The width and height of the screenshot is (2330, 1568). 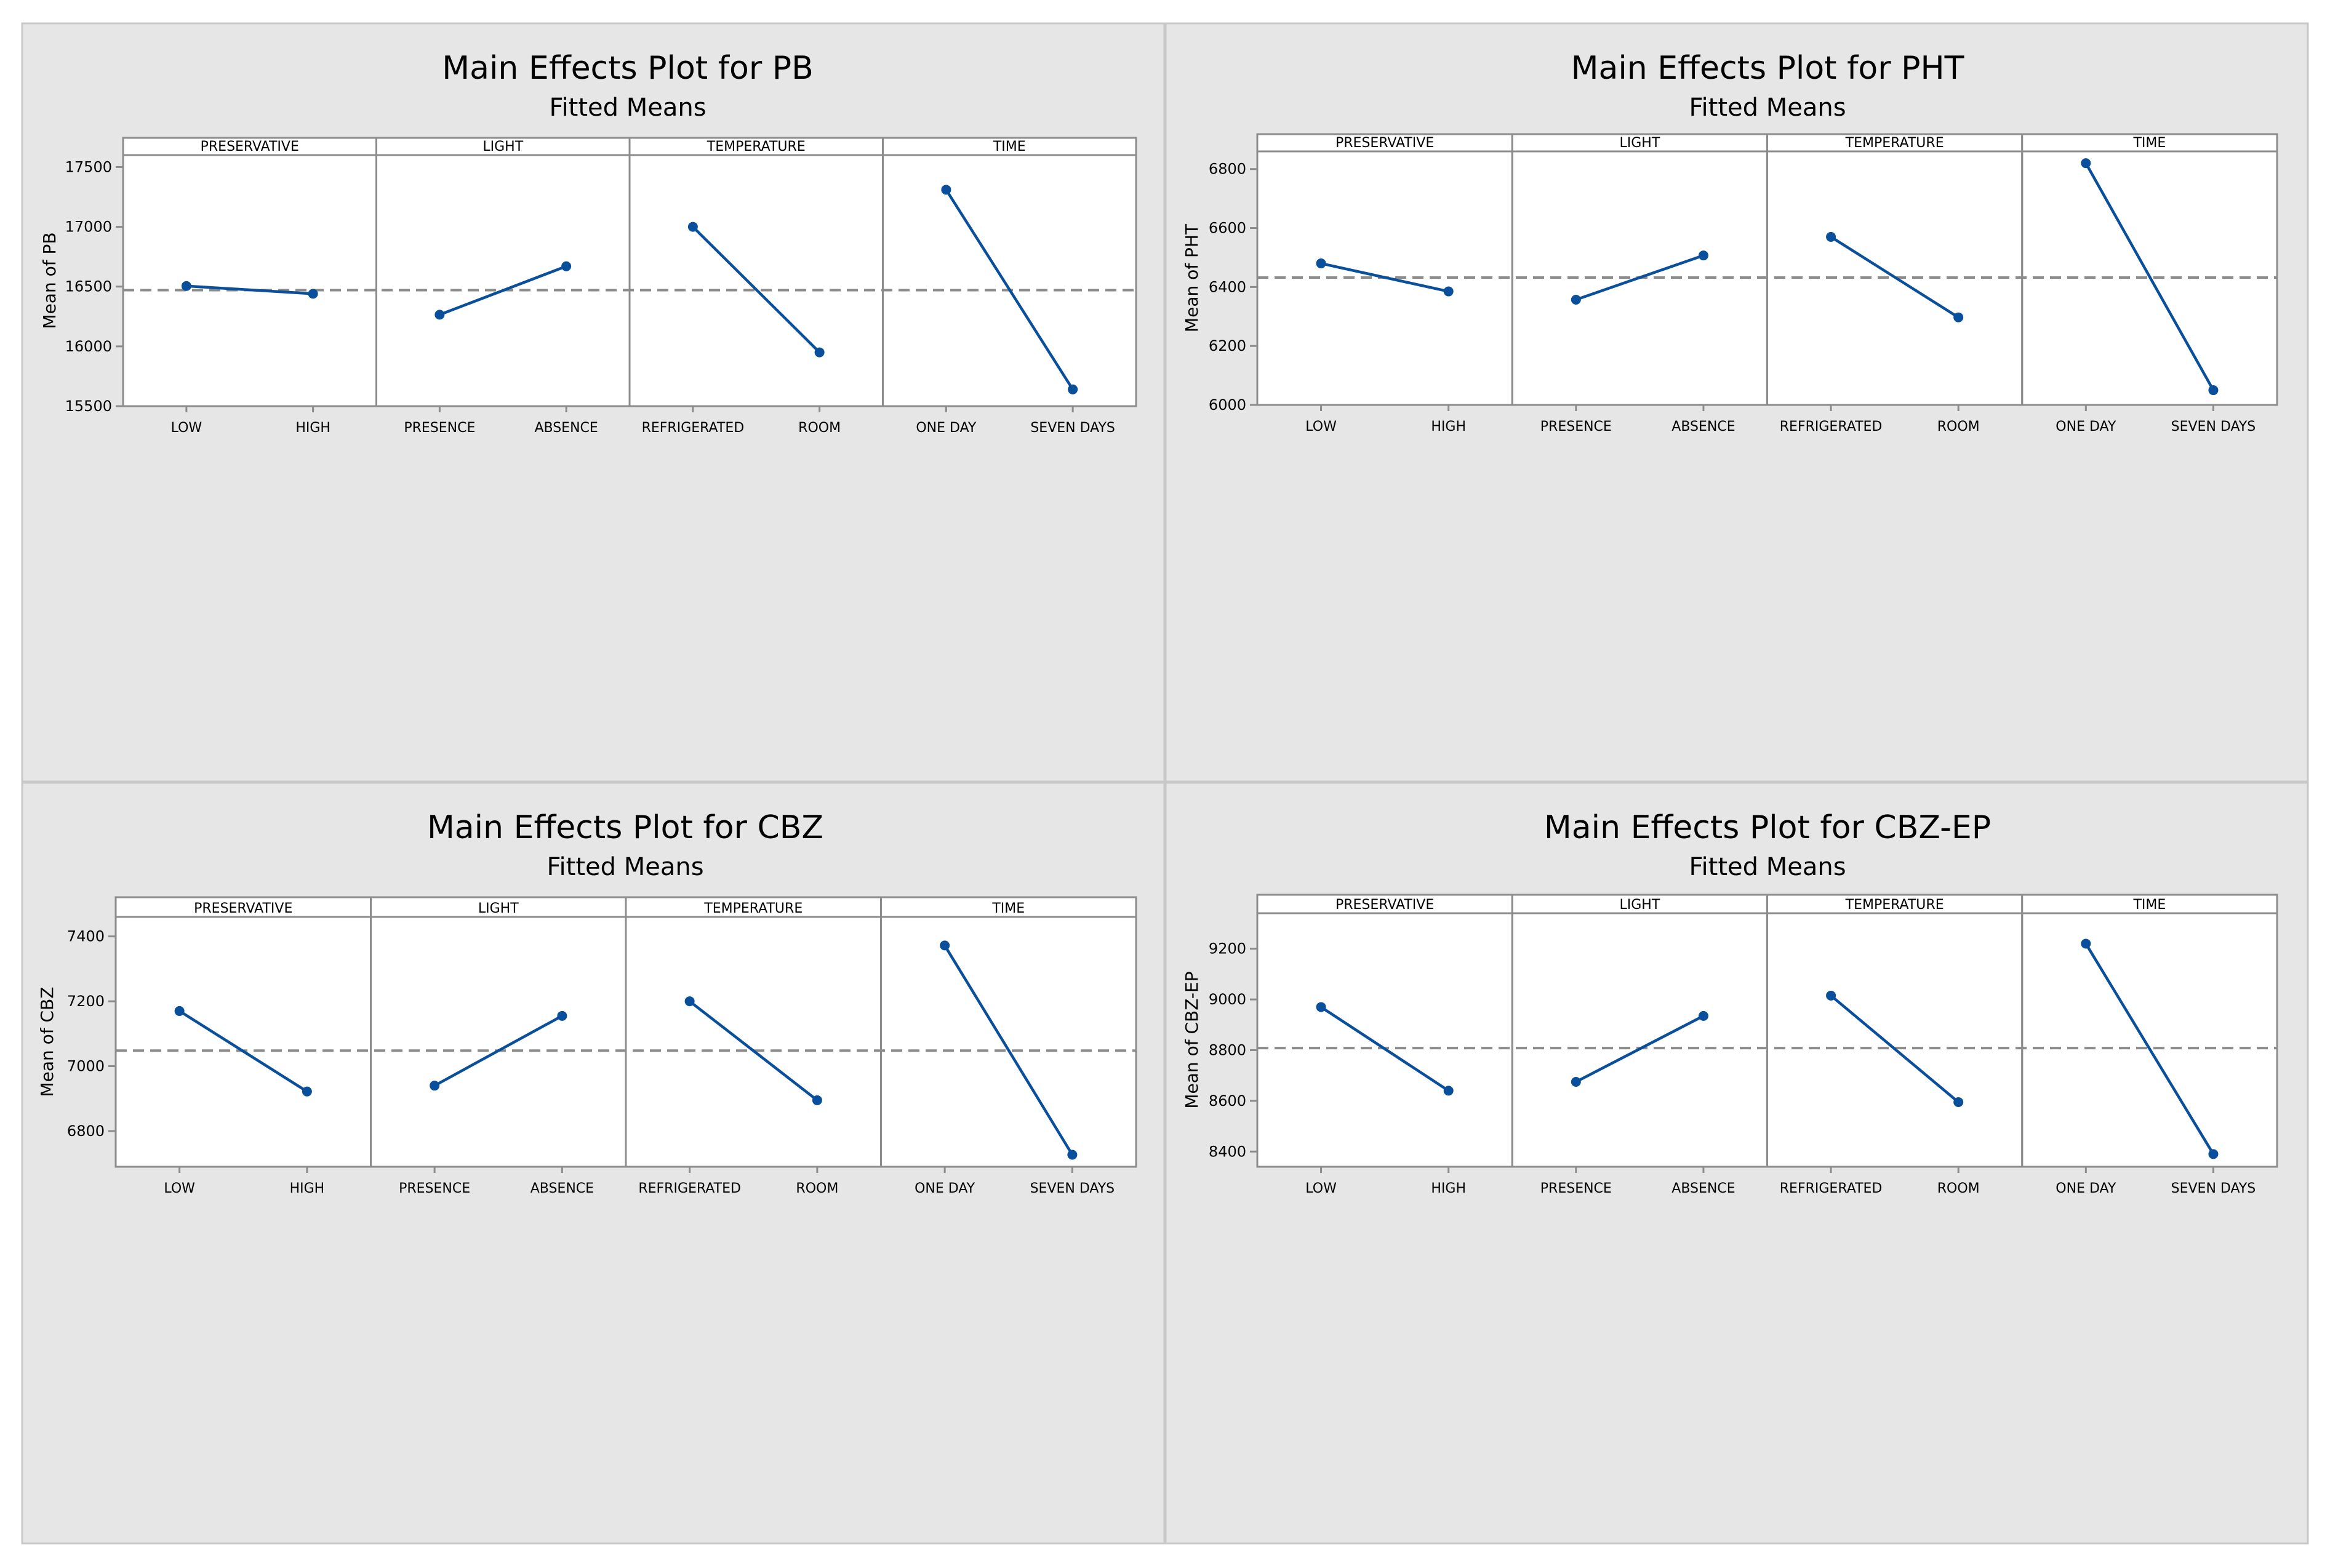 I want to click on facet-label: PRESERVATIVE, so click(x=250, y=146).